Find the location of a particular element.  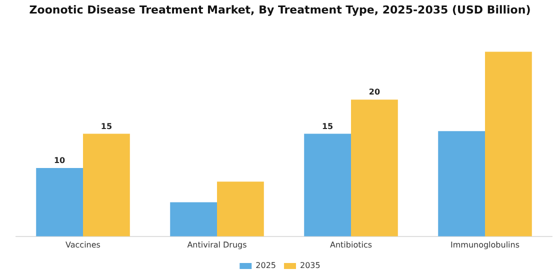

x-tick-label: Antibiotics is located at coordinates (351, 245).